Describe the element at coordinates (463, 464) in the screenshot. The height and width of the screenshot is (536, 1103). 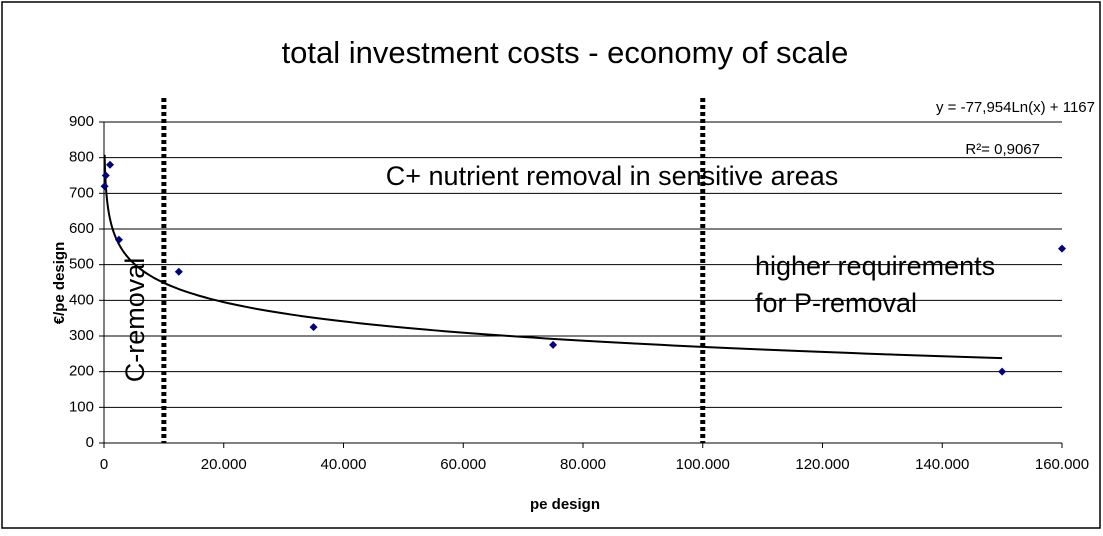
I see `x-tick-label: 60.000` at that location.